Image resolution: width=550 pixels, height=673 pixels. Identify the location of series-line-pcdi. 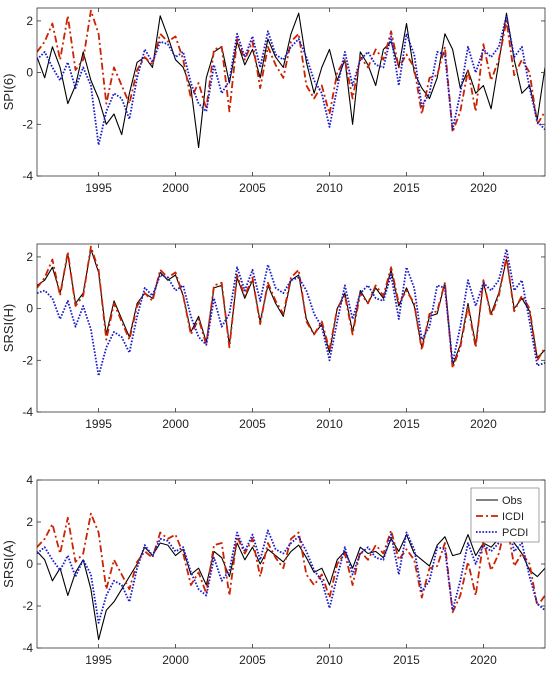
(291, 570).